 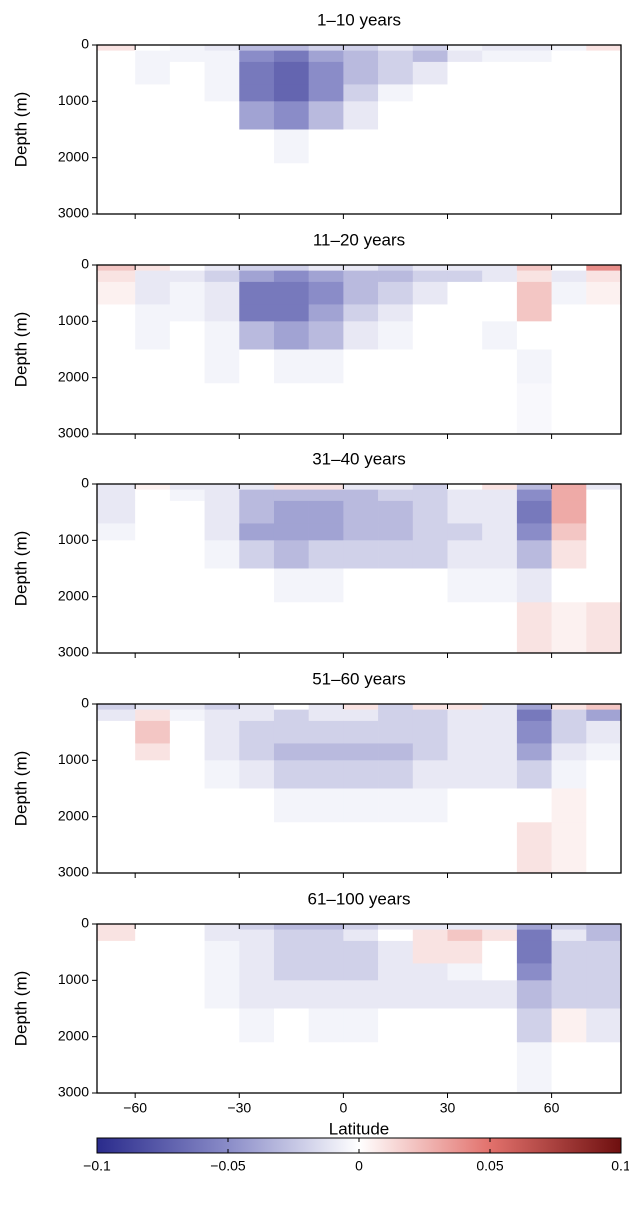 I want to click on colorbar-tick-label: 0.1, so click(x=620, y=1166).